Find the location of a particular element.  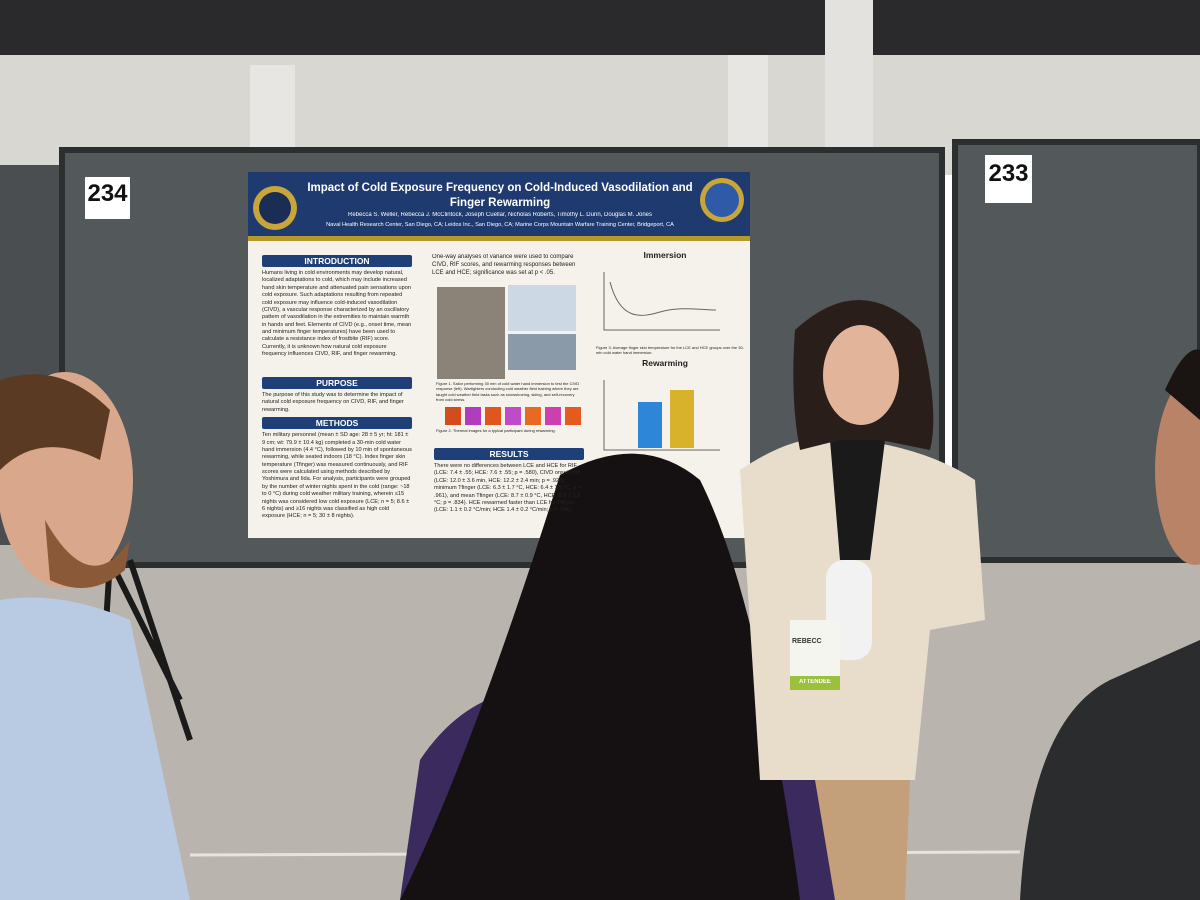

poster-line-chart is located at coordinates (661, 301).